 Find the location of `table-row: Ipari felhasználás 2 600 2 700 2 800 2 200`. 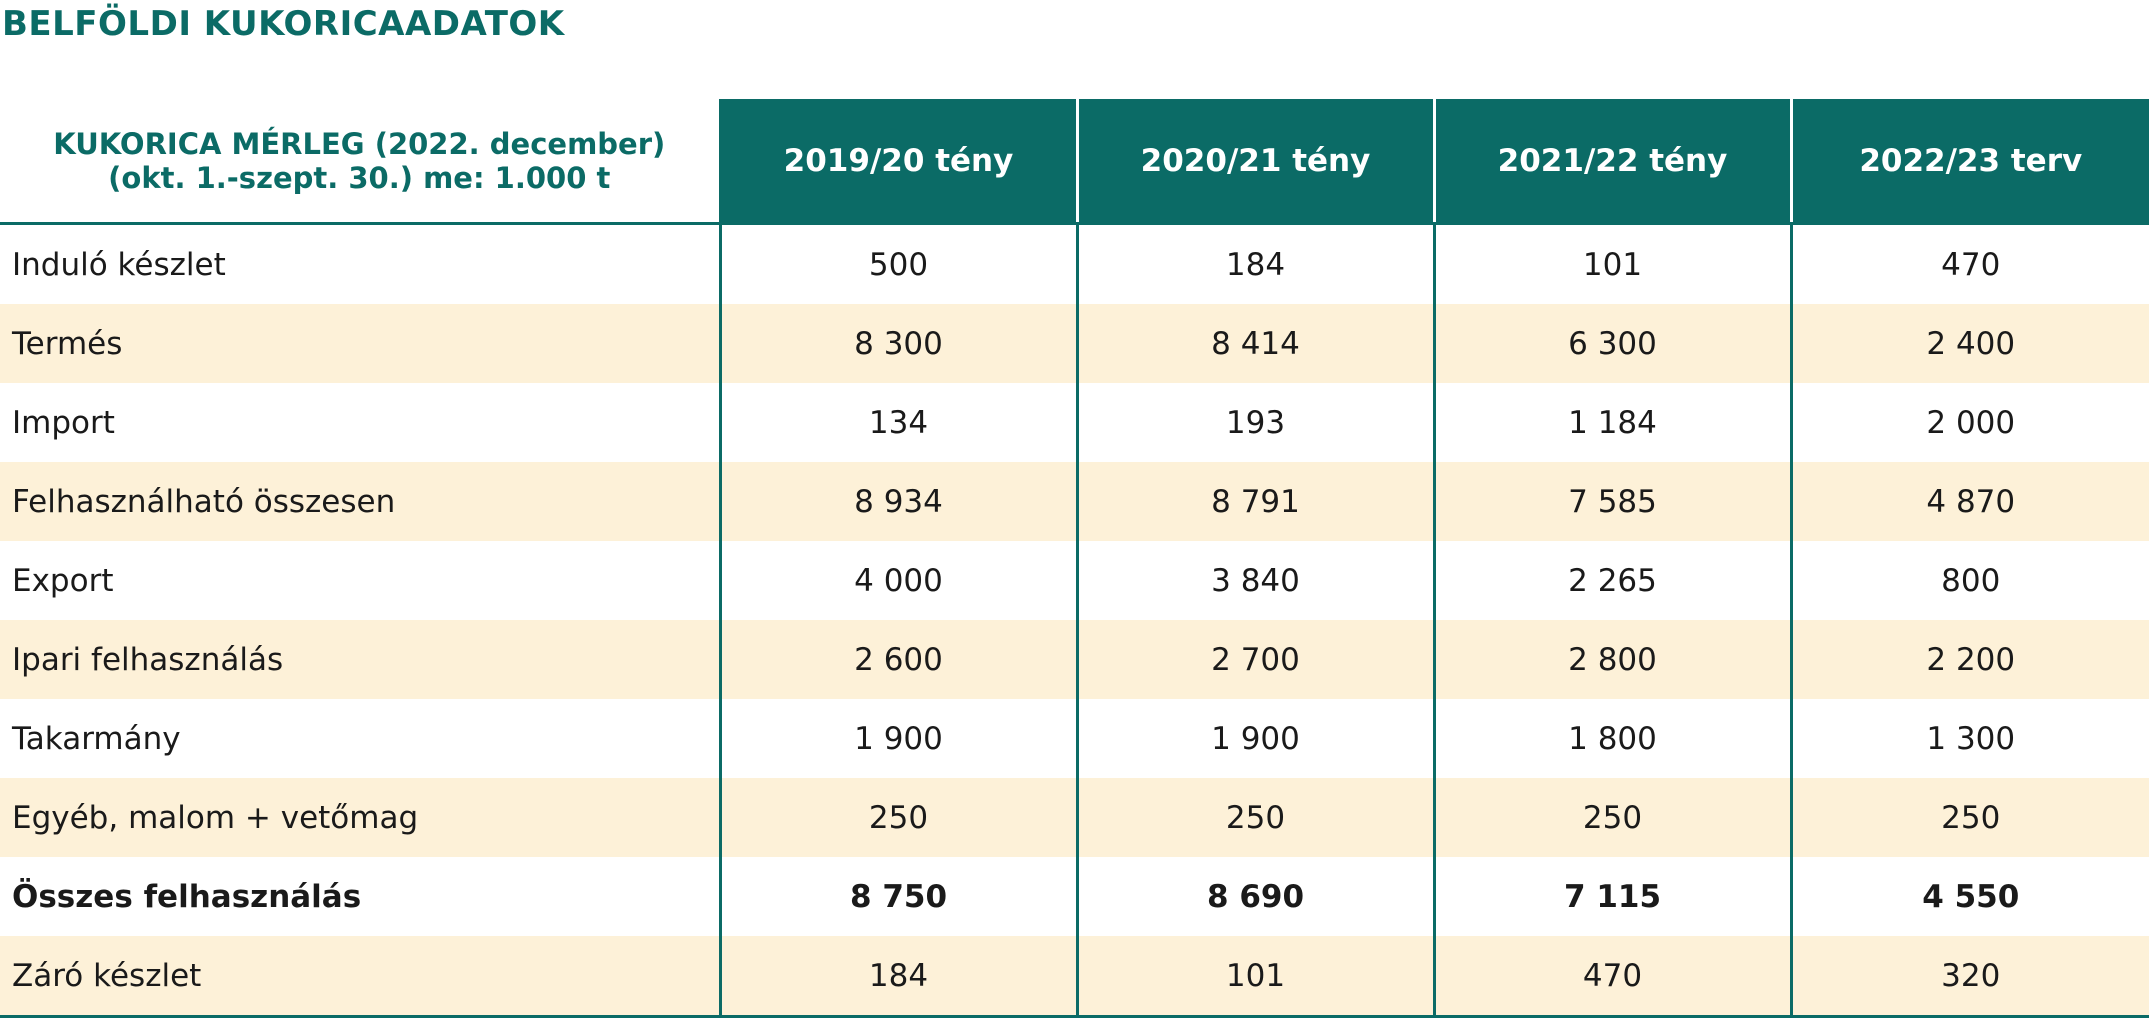

table-row: Ipari felhasználás 2 600 2 700 2 800 2 200 is located at coordinates (1074, 659).